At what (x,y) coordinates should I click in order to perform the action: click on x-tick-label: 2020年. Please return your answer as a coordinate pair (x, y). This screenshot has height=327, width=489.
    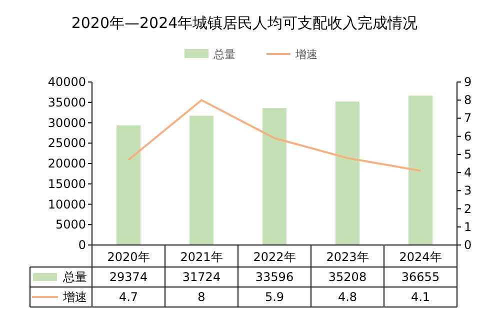
    Looking at the image, I should click on (128, 257).